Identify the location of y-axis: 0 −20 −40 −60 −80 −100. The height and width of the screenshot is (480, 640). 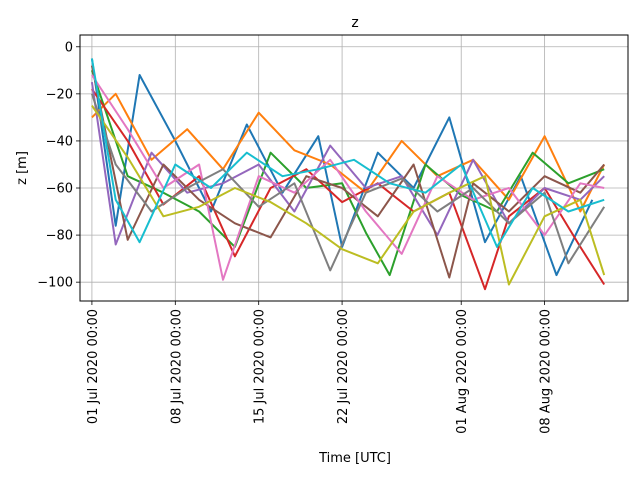
(58, 165).